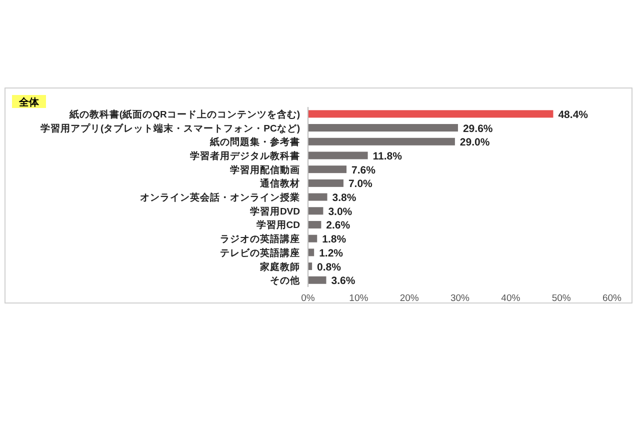 The width and height of the screenshot is (640, 426). I want to click on y-tick-label: 学習用CD, so click(278, 225).